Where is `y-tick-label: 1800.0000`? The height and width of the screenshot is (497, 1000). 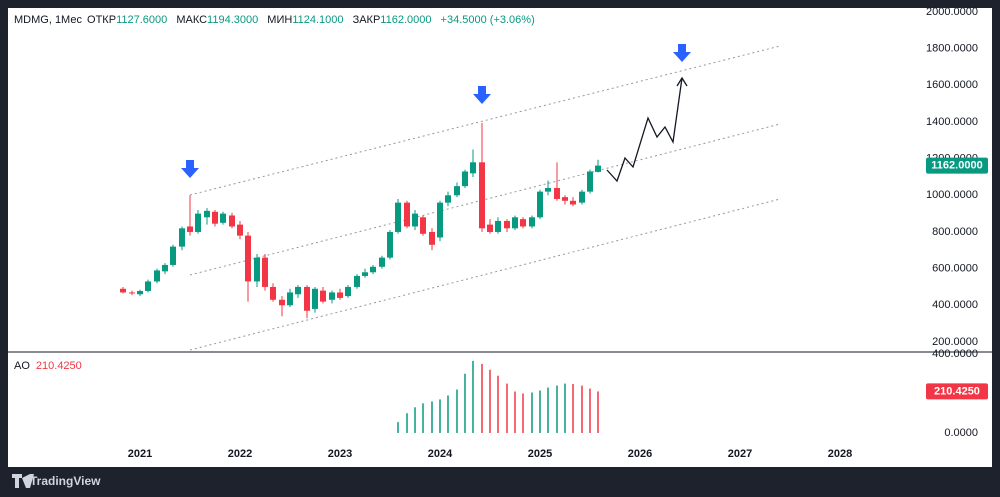 y-tick-label: 1800.0000 is located at coordinates (952, 49).